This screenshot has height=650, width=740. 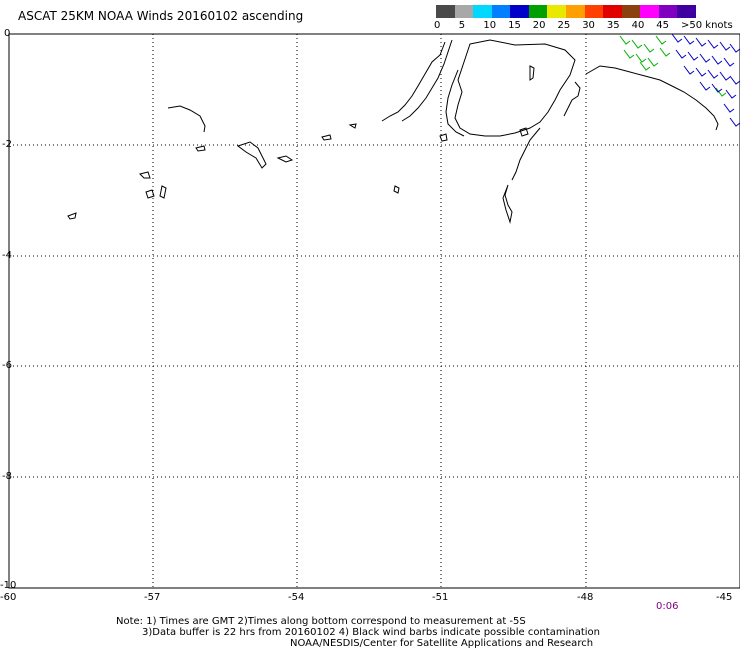 I want to click on legend-label: 10, so click(x=490, y=25).